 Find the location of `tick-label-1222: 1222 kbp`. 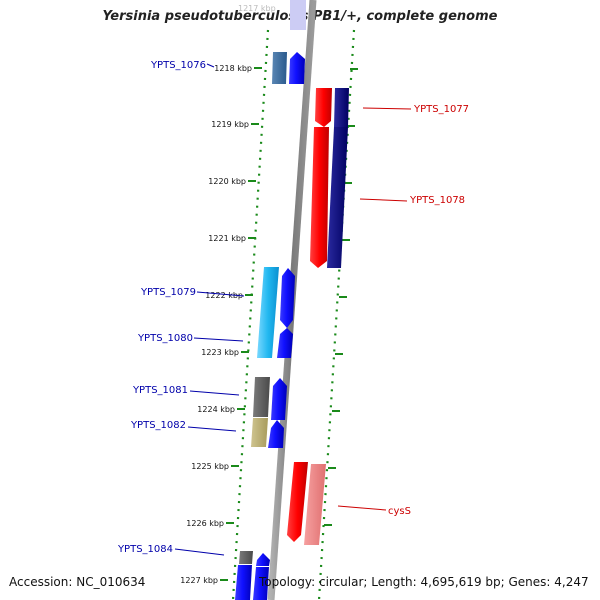

tick-label-1222: 1222 kbp is located at coordinates (224, 295).